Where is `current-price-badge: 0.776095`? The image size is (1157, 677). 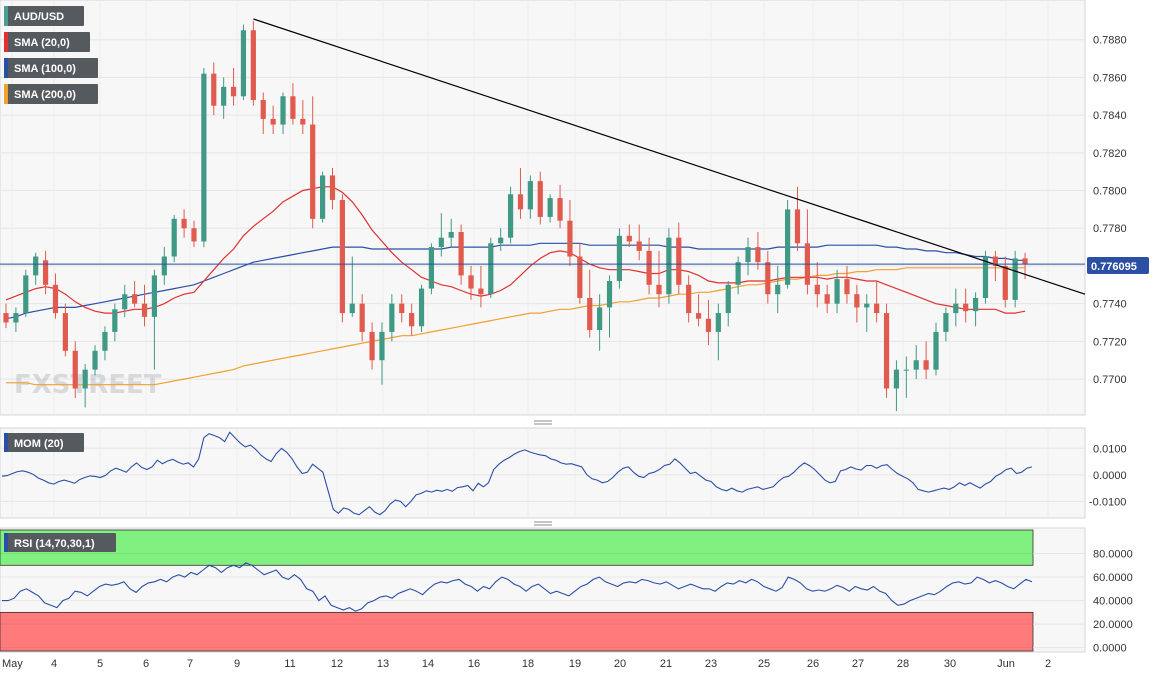
current-price-badge: 0.776095 is located at coordinates (1118, 265).